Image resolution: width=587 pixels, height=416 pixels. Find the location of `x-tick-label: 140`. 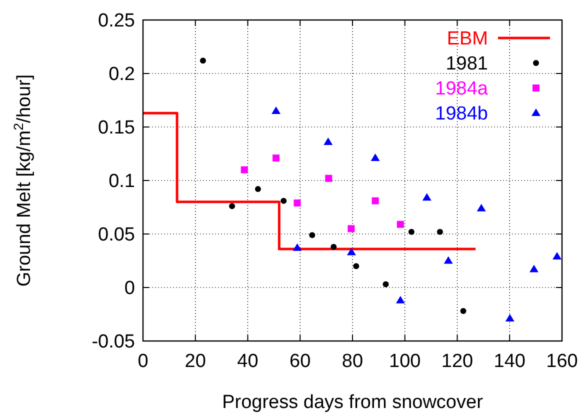

x-tick-label: 140 is located at coordinates (510, 361).